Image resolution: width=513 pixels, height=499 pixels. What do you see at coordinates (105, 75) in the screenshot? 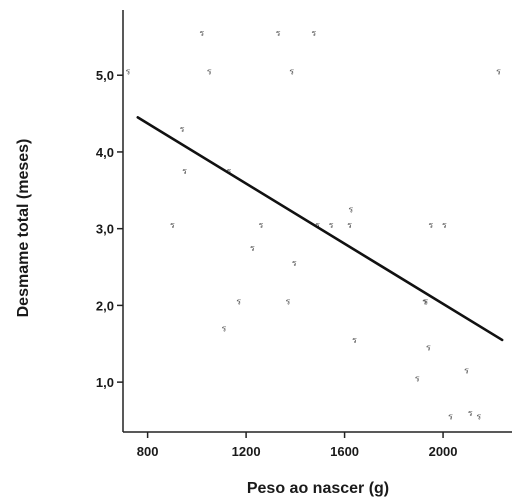
I see `y-tick-label: 5,0` at bounding box center [105, 75].